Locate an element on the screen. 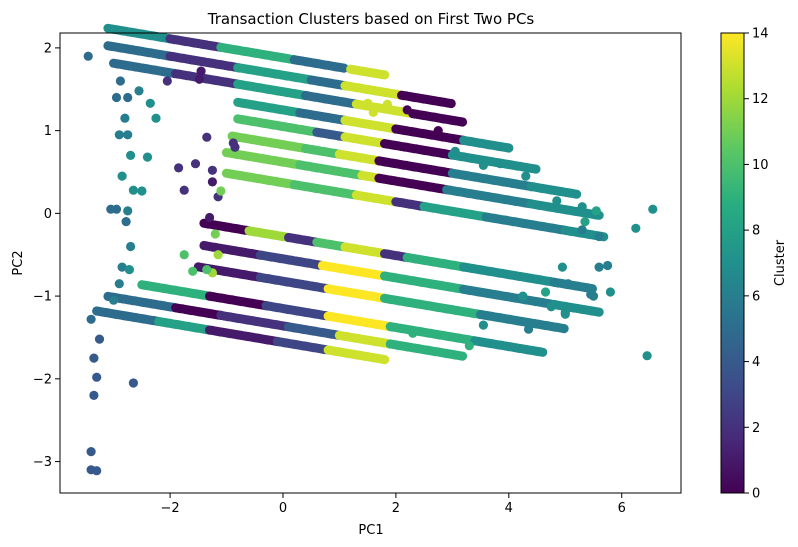 The height and width of the screenshot is (547, 798). colorbar-tick-label: 0 is located at coordinates (756, 494).